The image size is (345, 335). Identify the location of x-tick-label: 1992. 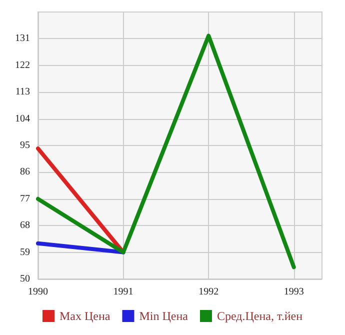
(208, 292).